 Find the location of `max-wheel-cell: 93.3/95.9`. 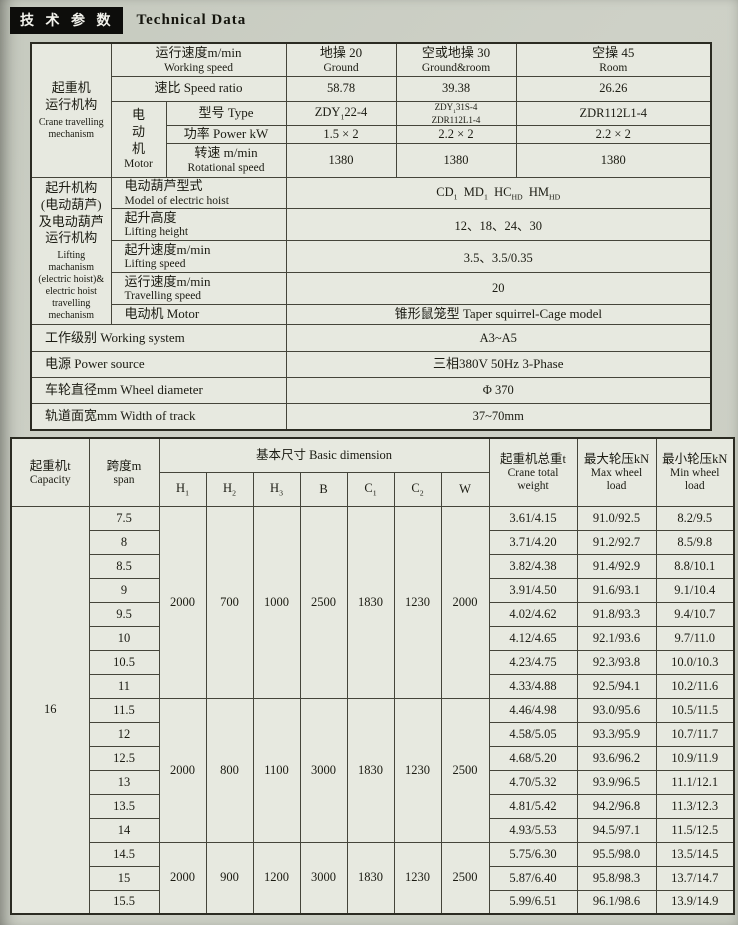

max-wheel-cell: 93.3/95.9 is located at coordinates (616, 734).